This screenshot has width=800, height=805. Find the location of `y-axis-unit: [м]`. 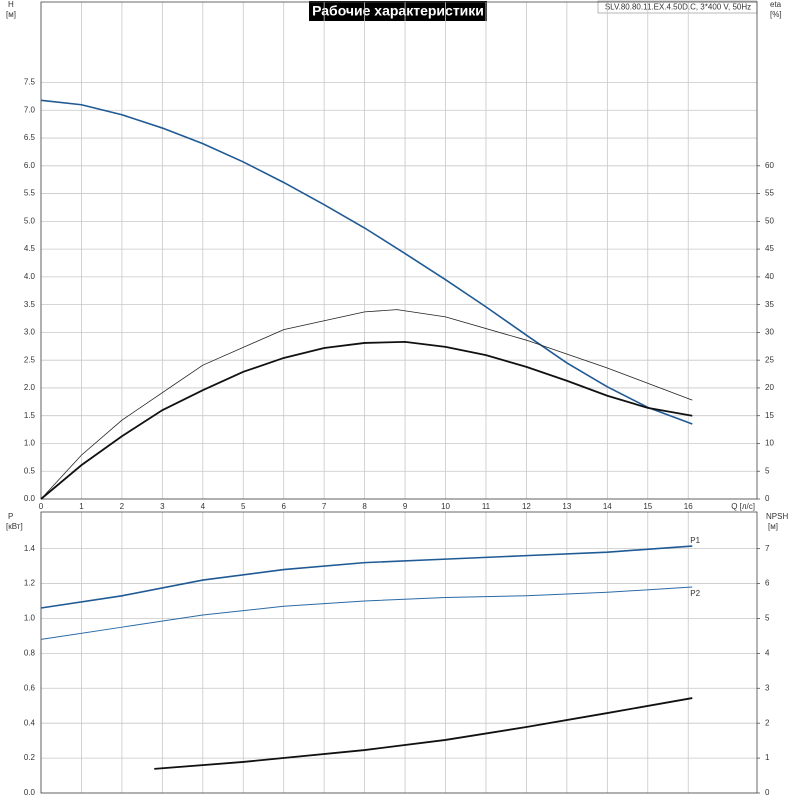

y-axis-unit: [м] is located at coordinates (11, 14).